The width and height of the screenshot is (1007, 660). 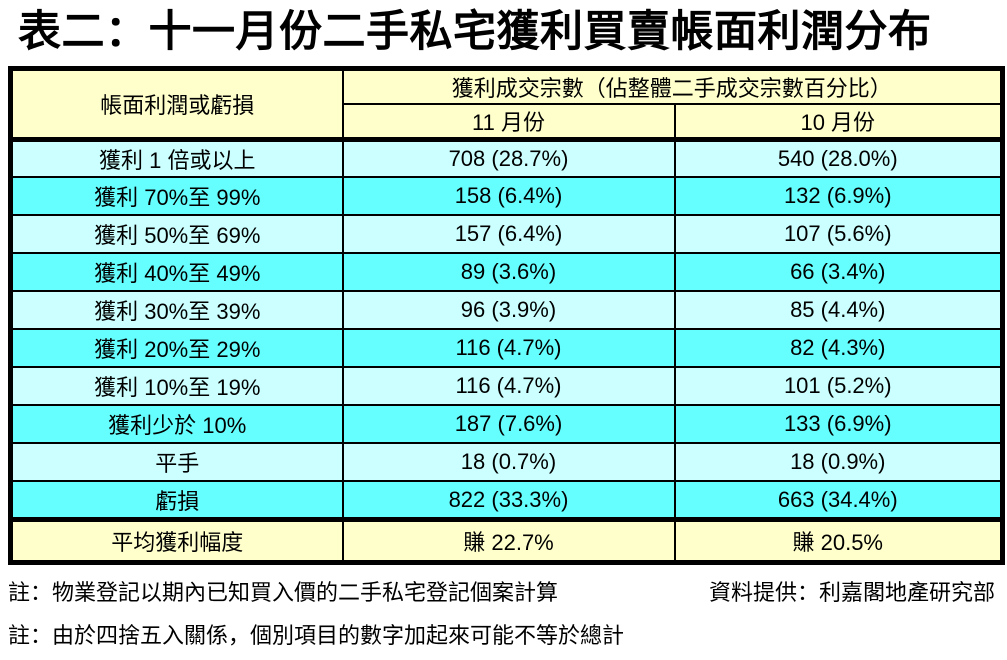 I want to click on table-row-profit-50-69: 獲利 50%至 69% 157 (6.4%) 107 (5.6%), so click(x=506, y=234).